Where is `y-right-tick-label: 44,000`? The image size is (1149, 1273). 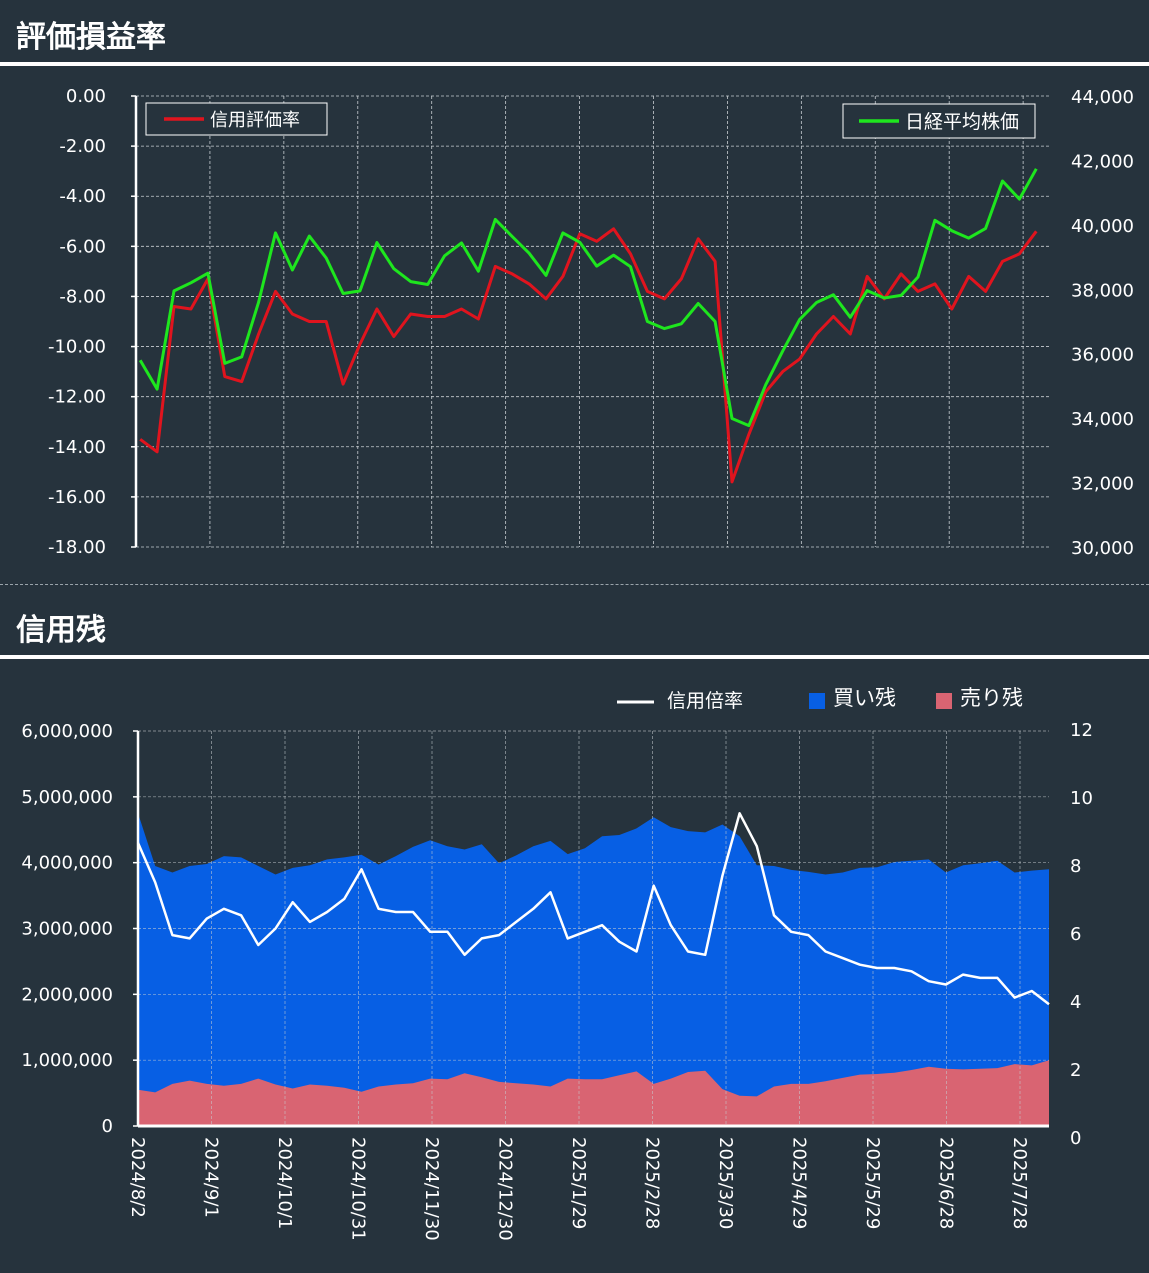 y-right-tick-label: 44,000 is located at coordinates (1102, 97).